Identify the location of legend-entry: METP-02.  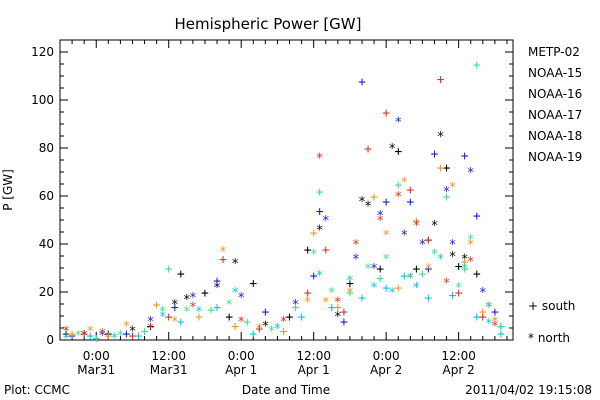
(554, 52).